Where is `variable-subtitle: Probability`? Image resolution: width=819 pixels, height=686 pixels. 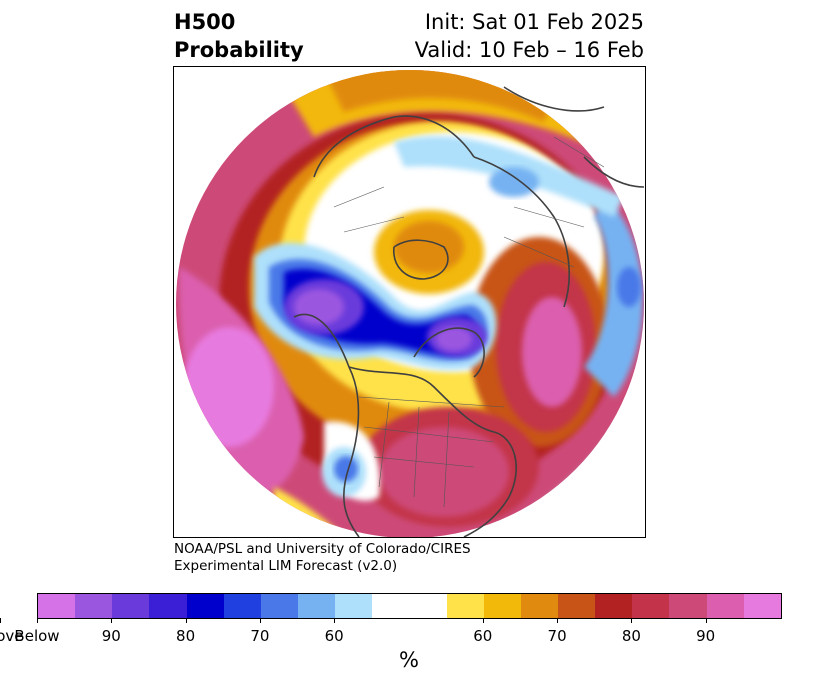 variable-subtitle: Probability is located at coordinates (239, 50).